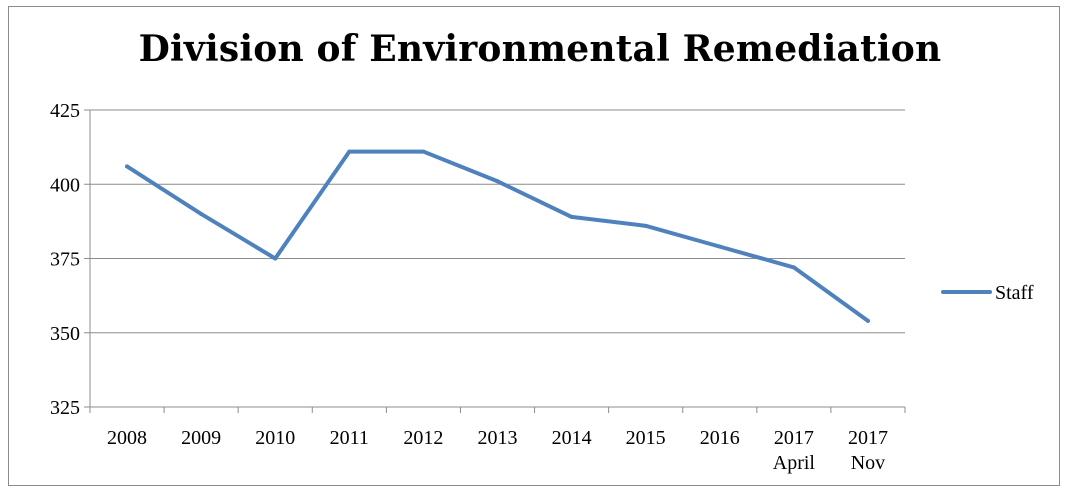  I want to click on x-tick-label: 2012, so click(423, 438).